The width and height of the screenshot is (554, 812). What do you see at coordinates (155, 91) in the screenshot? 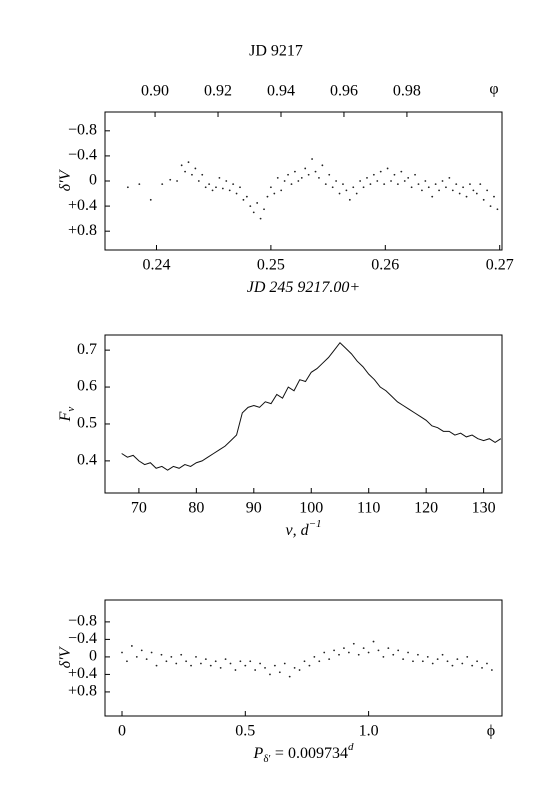
I see `x2-tick-label: 0.90` at bounding box center [155, 91].